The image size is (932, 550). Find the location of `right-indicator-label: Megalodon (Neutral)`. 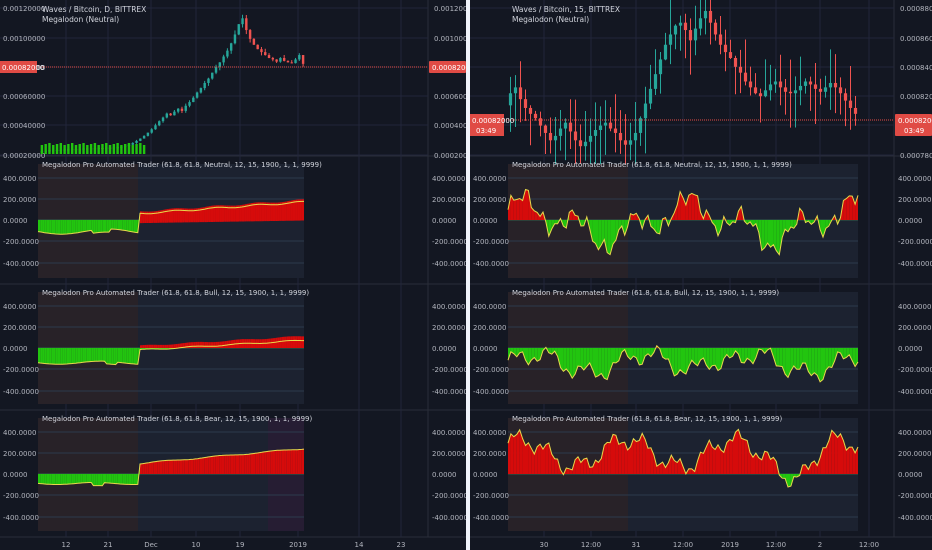

right-indicator-label: Megalodon (Neutral) is located at coordinates (550, 19).